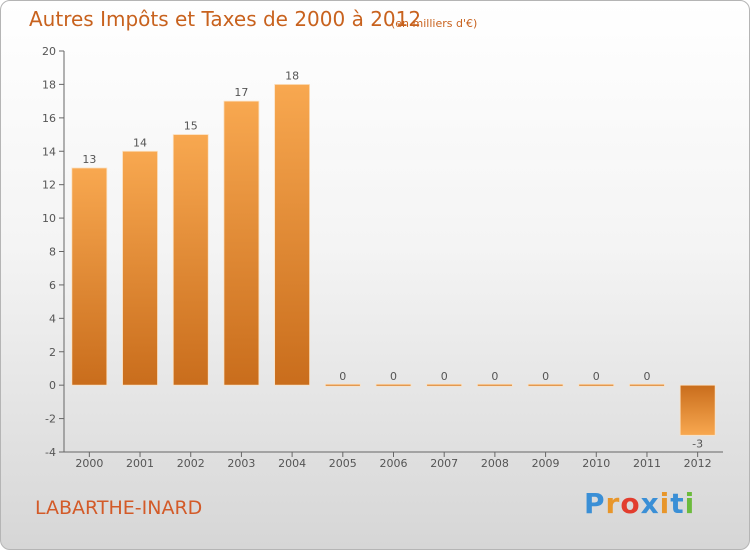 The width and height of the screenshot is (750, 550). What do you see at coordinates (140, 463) in the screenshot?
I see `x-tick-label: 2001` at bounding box center [140, 463].